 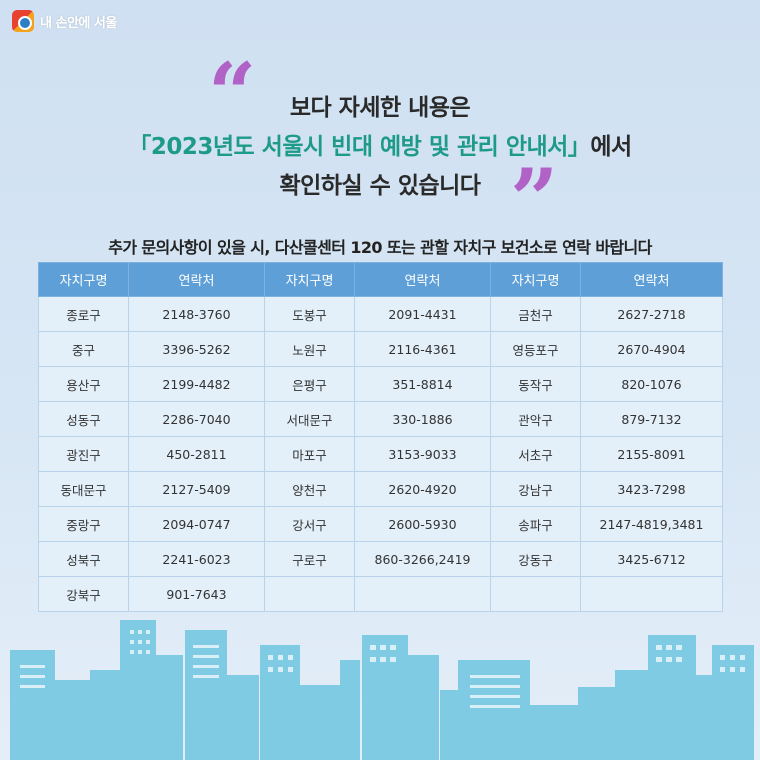 I want to click on table-row: 광진구 450-2811 마포구 3153-9033 서초구 2155-8091, so click(x=380, y=454).